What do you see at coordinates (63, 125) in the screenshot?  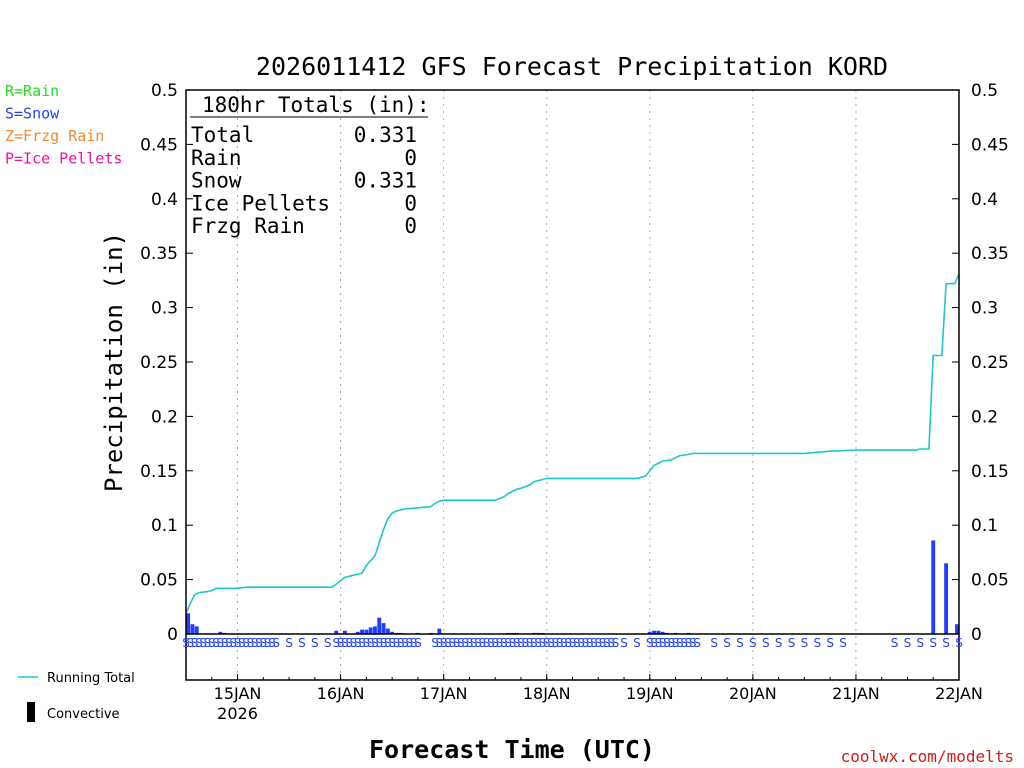 I see `ptype-legend: R=Rain S=Snow Z=Frzg Rain P=Ice Pellets` at bounding box center [63, 125].